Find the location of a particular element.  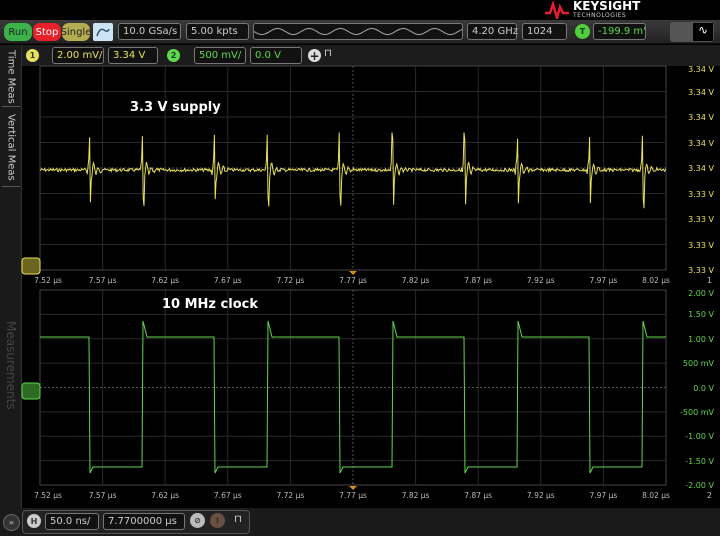

trigger-icon: T is located at coordinates (582, 31).